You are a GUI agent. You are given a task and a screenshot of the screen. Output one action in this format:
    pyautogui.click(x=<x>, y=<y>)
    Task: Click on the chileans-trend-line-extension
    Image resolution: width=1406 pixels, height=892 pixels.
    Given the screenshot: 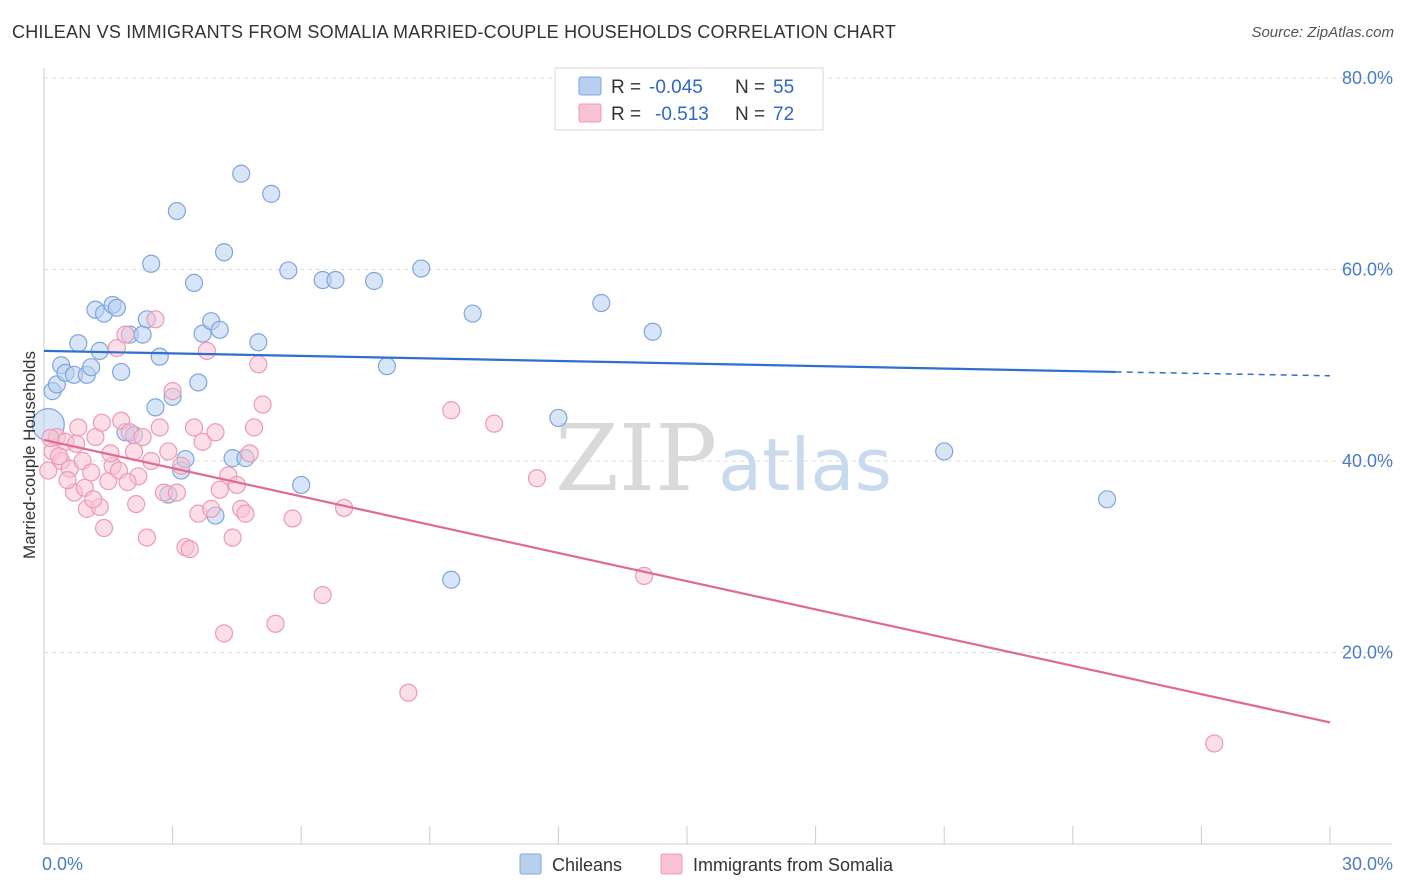 What is the action you would take?
    pyautogui.click(x=1223, y=374)
    